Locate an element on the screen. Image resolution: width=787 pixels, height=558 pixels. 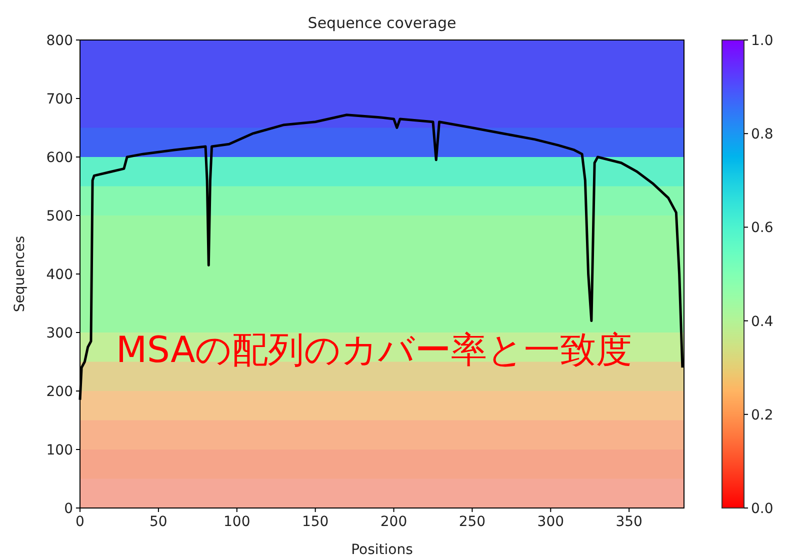
x-tick-label: 0 is located at coordinates (80, 522).